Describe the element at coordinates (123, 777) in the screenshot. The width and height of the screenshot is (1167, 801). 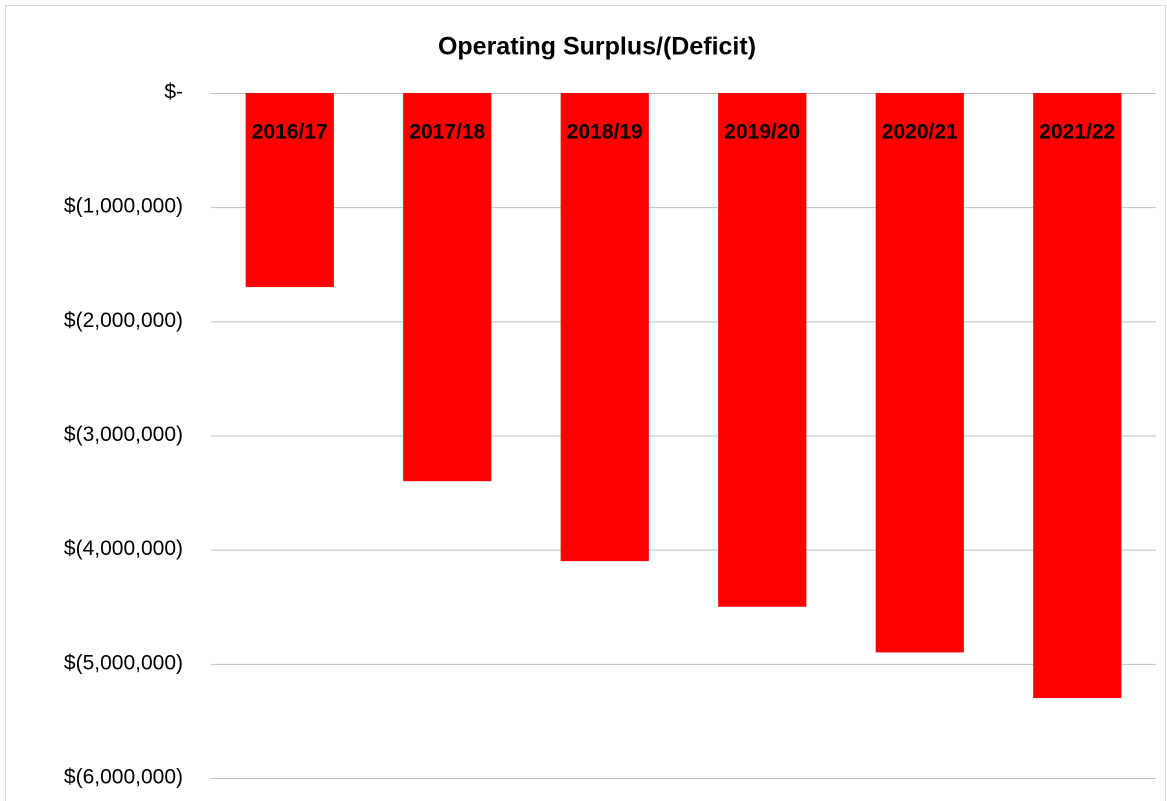
I see `y-tick-label: $(6,000,000)` at that location.